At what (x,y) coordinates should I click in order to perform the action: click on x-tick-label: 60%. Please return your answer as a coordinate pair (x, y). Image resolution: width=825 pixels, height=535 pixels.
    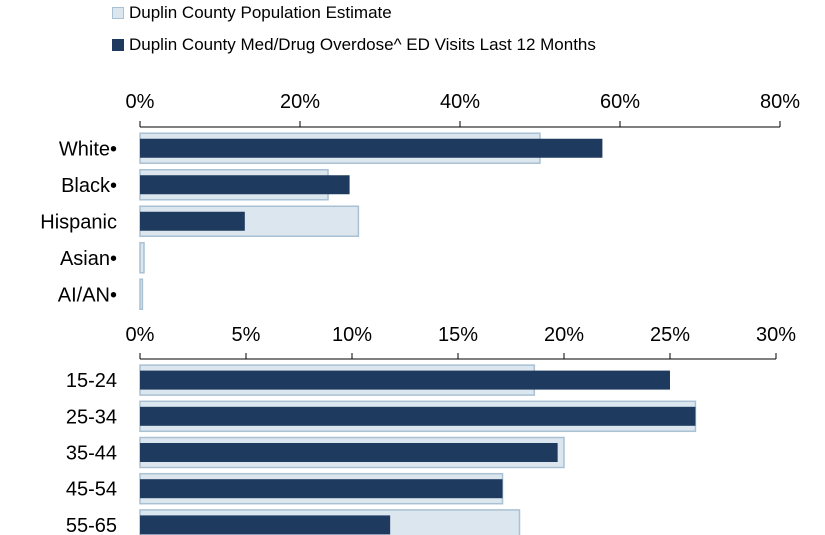
    Looking at the image, I should click on (620, 102).